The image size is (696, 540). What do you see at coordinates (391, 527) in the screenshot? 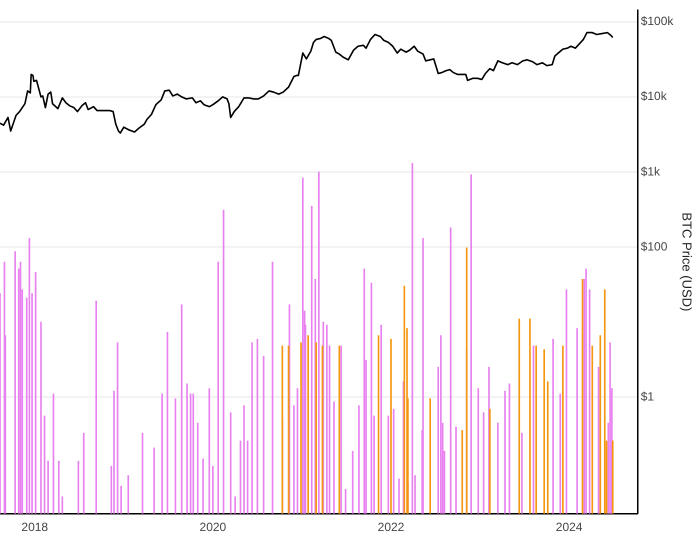
I see `x-tick-label: 2022` at bounding box center [391, 527].